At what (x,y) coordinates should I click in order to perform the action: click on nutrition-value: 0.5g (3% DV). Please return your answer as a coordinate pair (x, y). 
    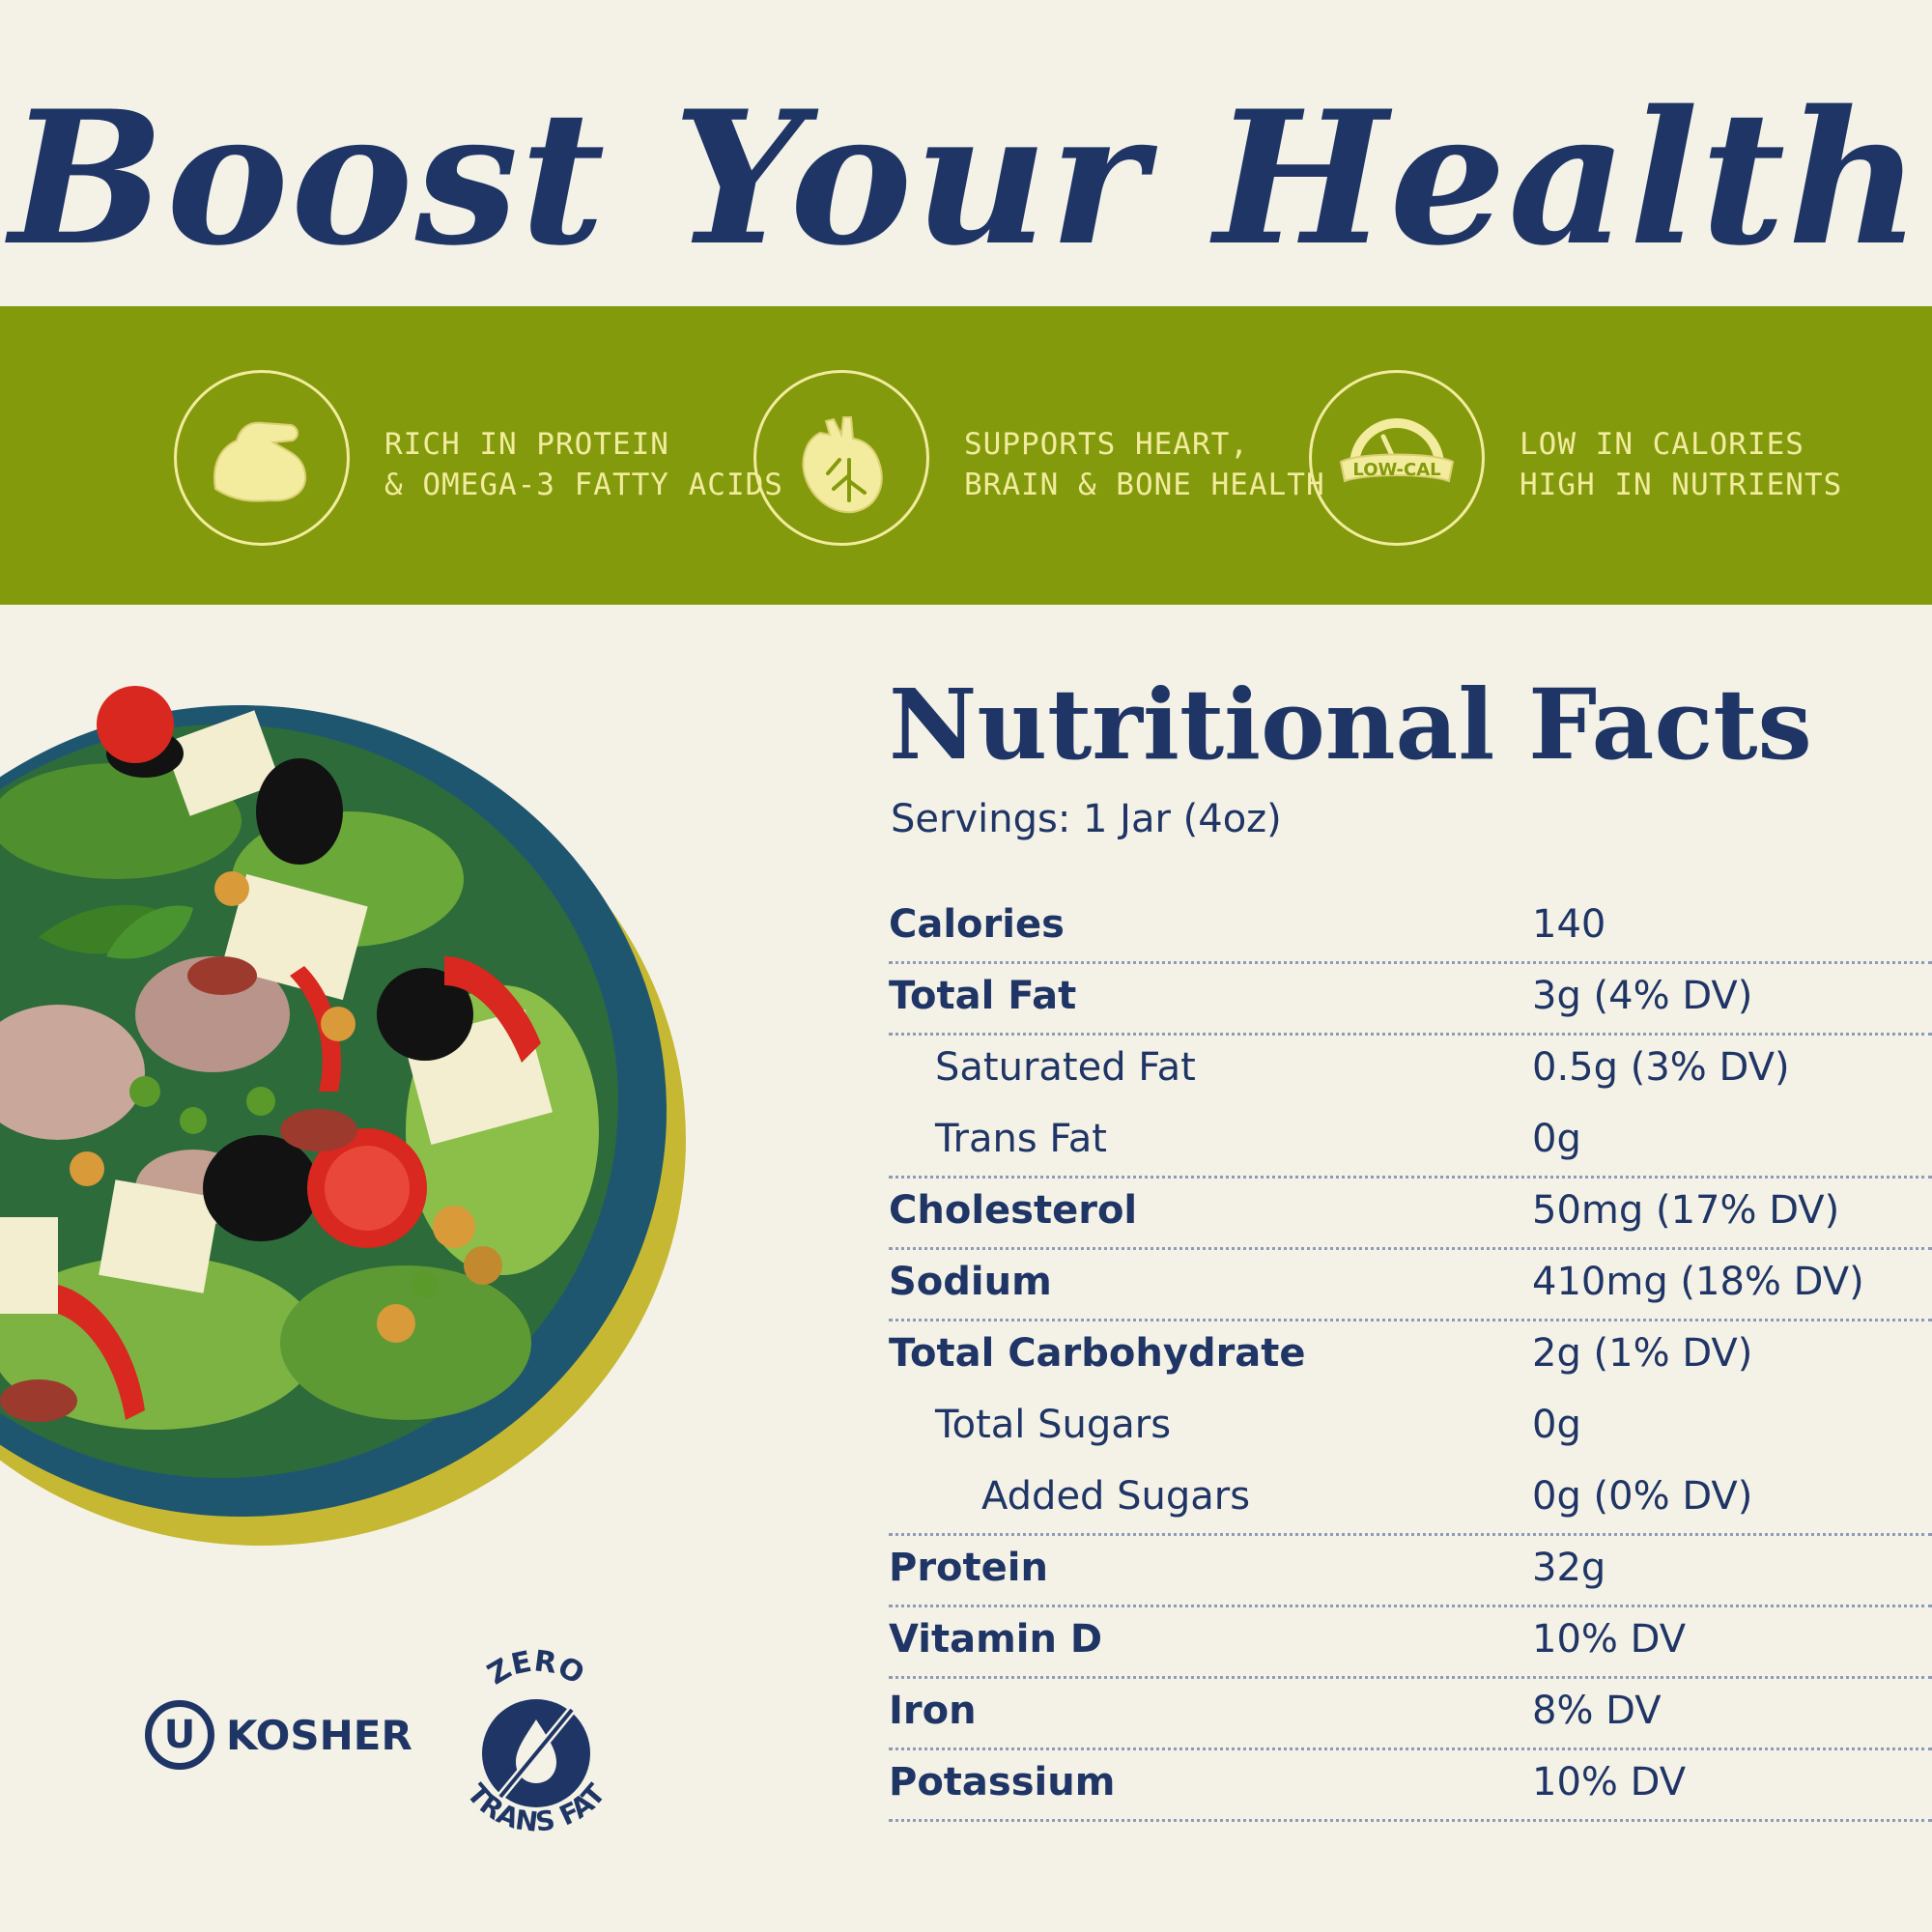
    Looking at the image, I should click on (1661, 1067).